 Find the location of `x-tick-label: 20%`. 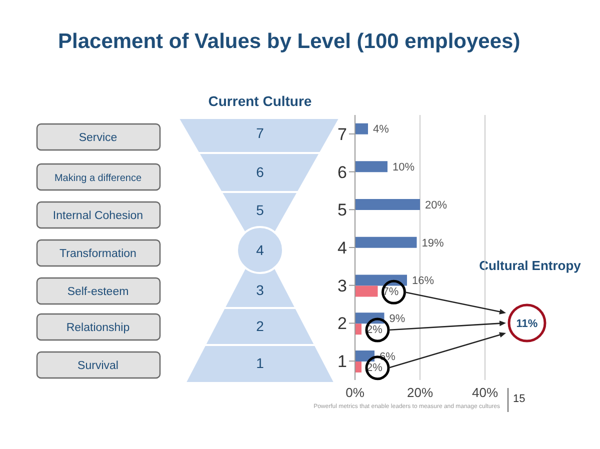

x-tick-label: 20% is located at coordinates (420, 392).